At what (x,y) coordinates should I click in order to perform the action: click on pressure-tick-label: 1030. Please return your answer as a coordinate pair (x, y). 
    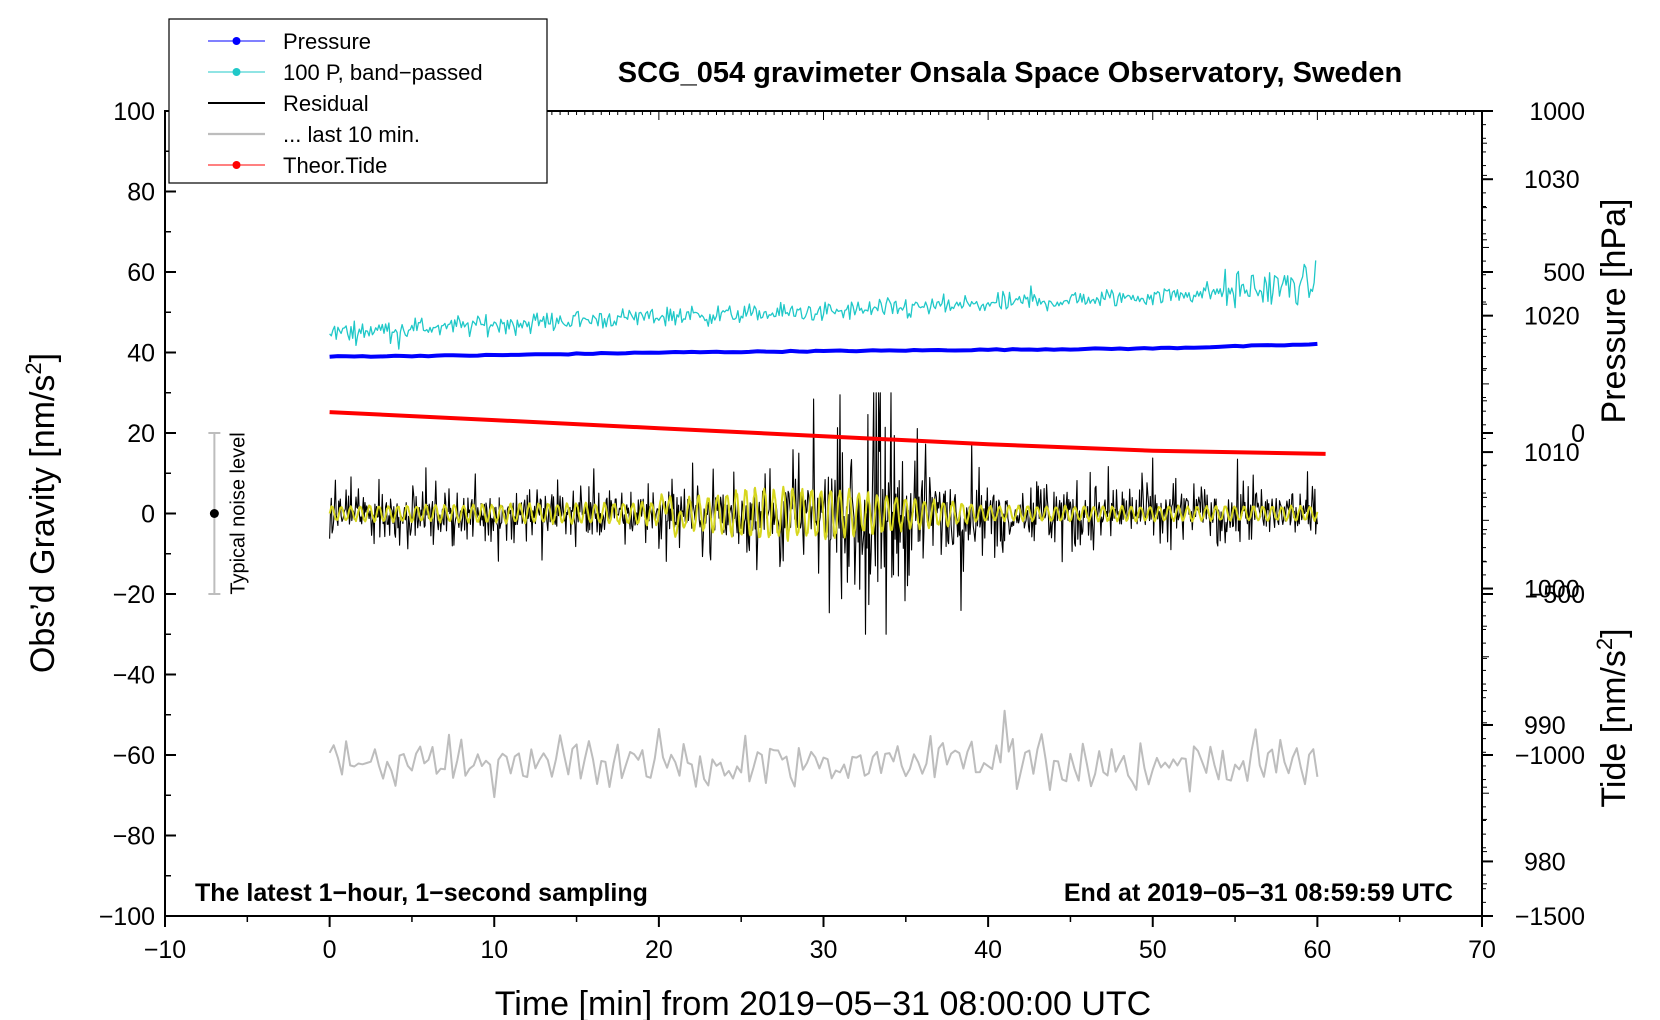
    Looking at the image, I should click on (1552, 180).